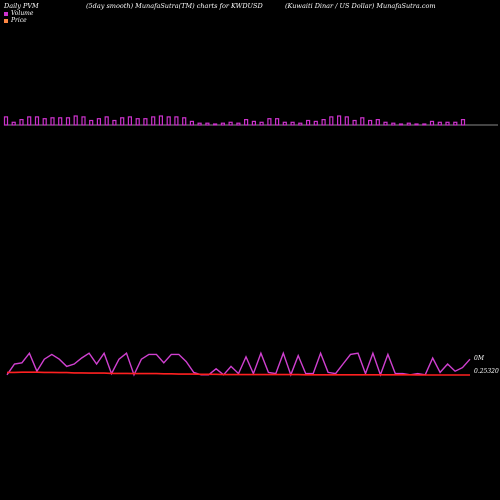  I want to click on pvm-line, so click(238, 364).